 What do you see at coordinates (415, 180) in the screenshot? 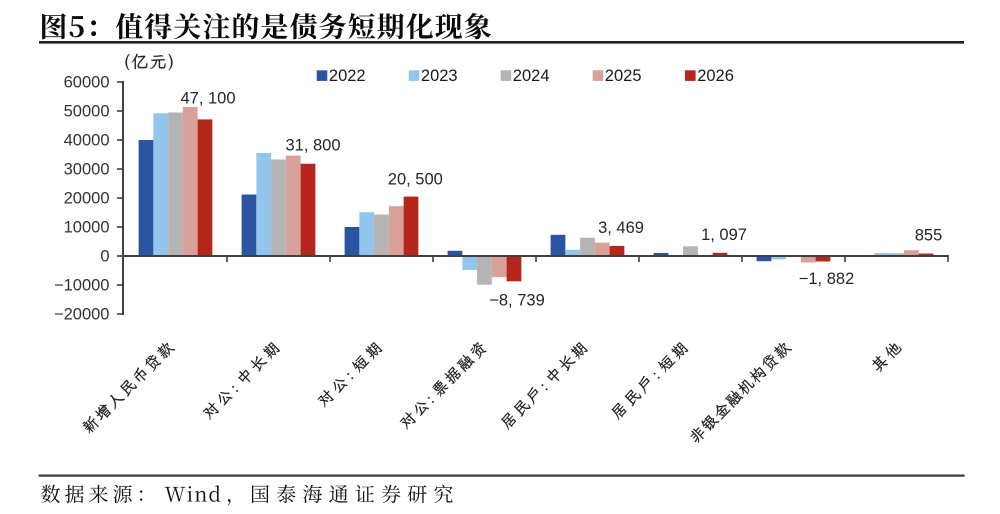
I see `svg-text: 20, 500` at bounding box center [415, 180].